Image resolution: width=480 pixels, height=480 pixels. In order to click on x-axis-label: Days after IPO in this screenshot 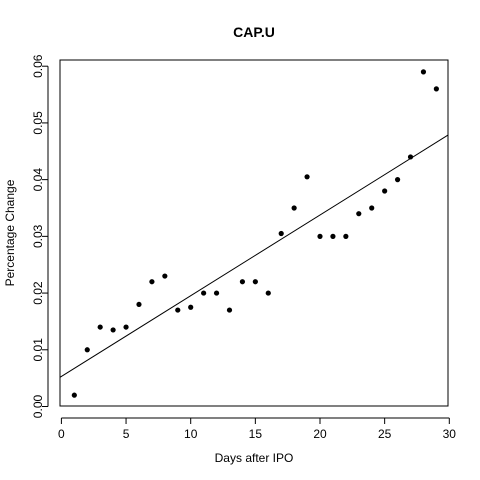, I will do `click(254, 458)`.